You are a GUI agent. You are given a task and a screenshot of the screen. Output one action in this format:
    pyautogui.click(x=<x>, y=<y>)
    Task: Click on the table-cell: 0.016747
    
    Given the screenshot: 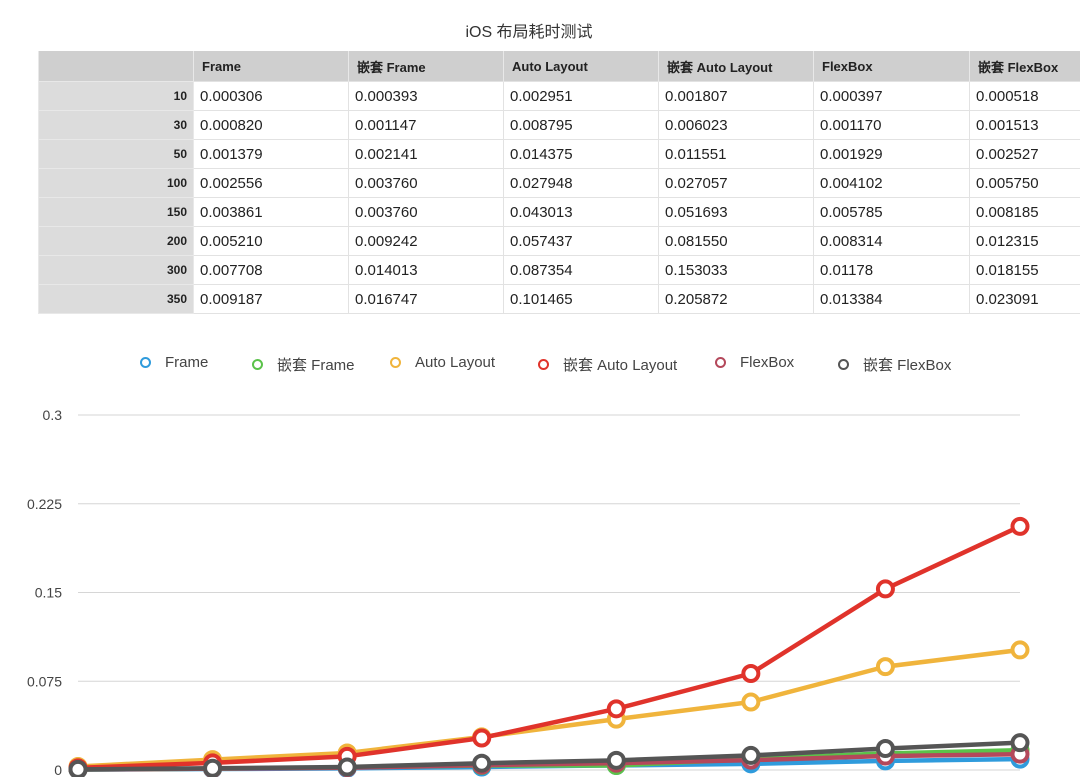 What is the action you would take?
    pyautogui.click(x=426, y=299)
    